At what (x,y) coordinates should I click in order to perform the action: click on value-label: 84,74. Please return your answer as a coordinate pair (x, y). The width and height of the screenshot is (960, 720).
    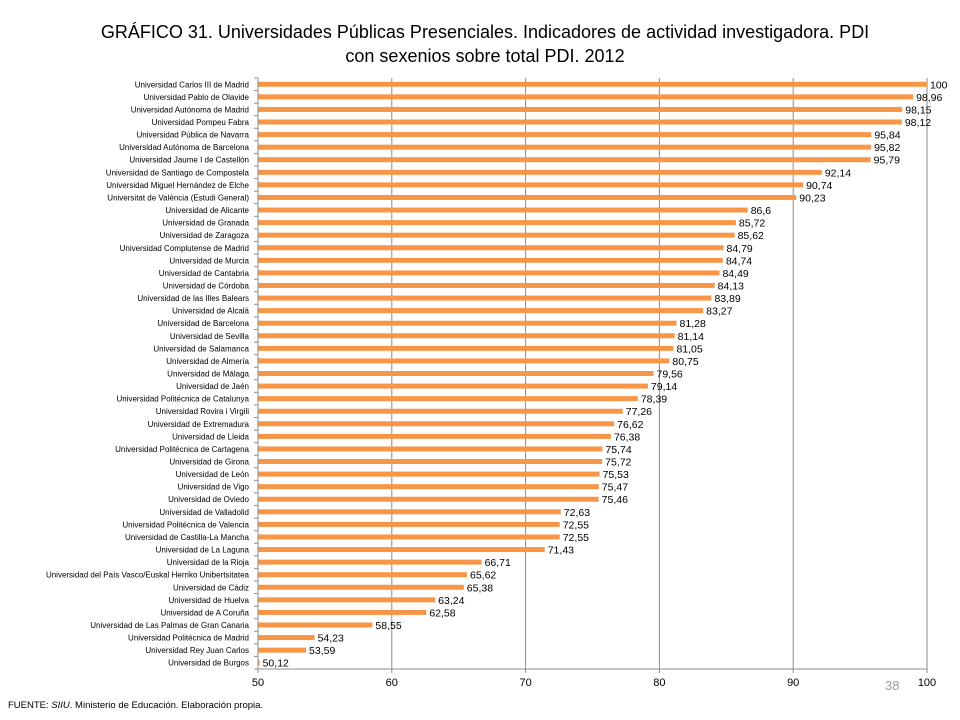
    Looking at the image, I should click on (739, 261).